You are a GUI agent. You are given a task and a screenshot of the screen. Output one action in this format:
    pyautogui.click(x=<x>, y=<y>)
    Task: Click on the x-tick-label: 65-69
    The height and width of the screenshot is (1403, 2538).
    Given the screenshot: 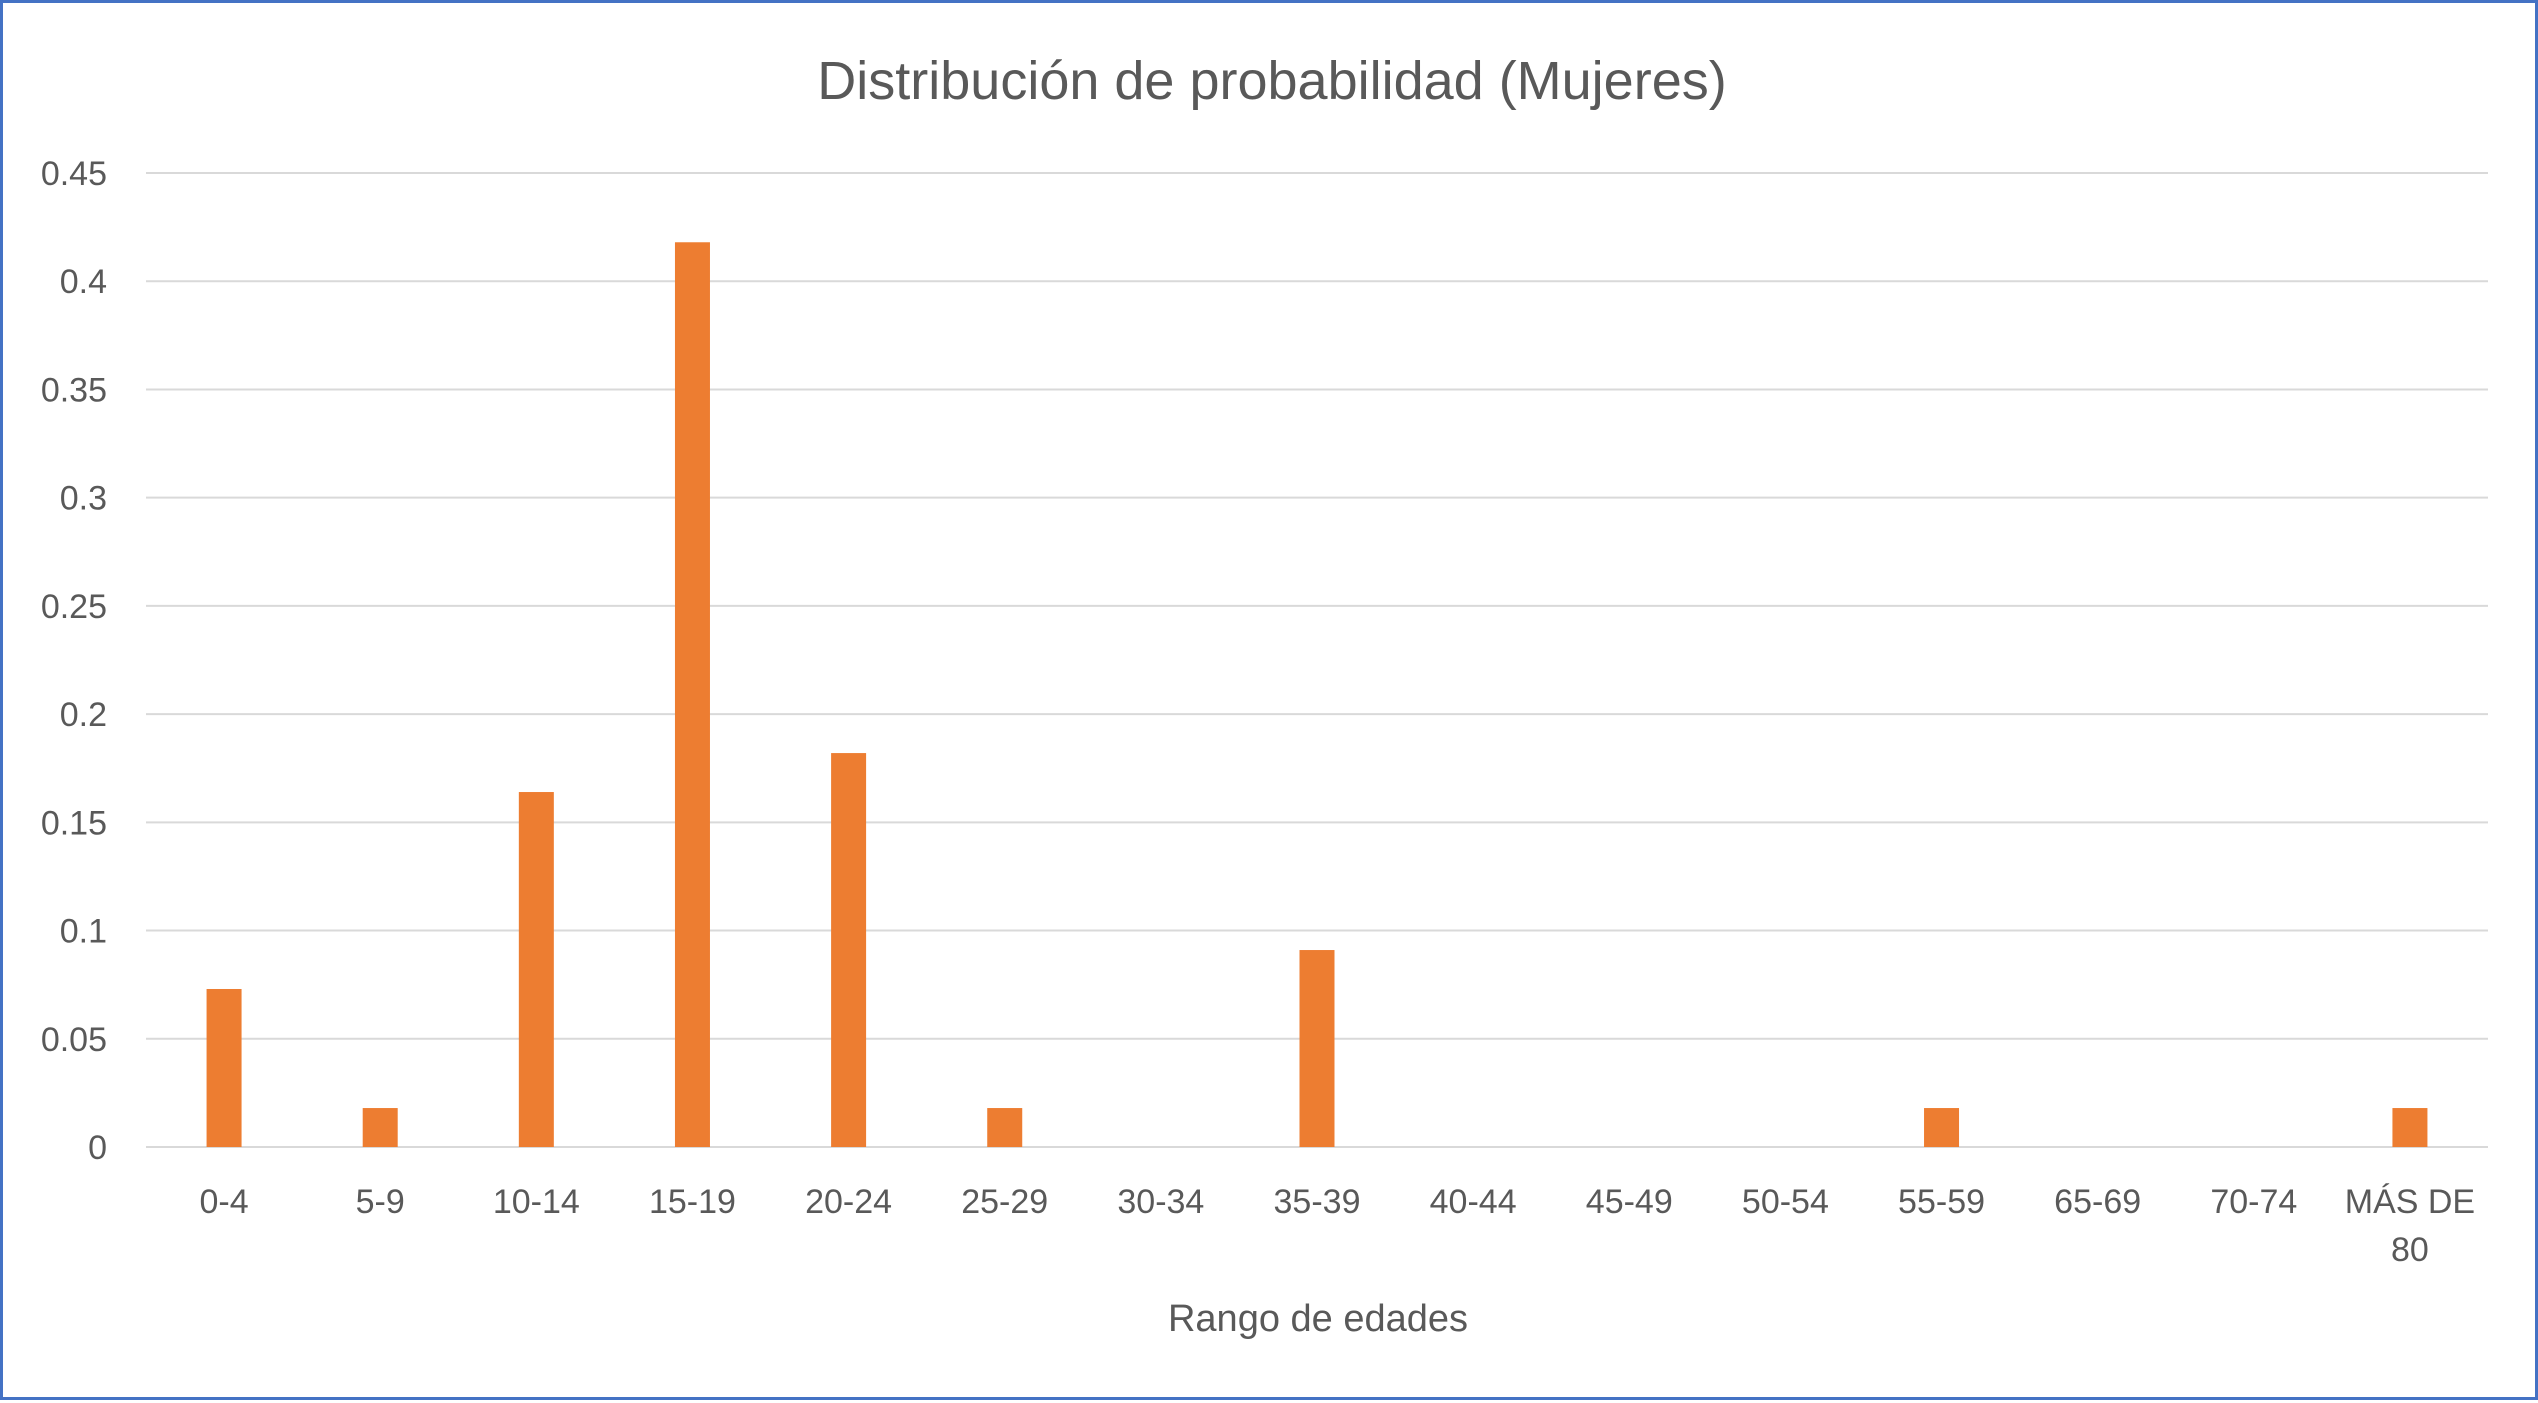 What is the action you would take?
    pyautogui.click(x=2097, y=1202)
    